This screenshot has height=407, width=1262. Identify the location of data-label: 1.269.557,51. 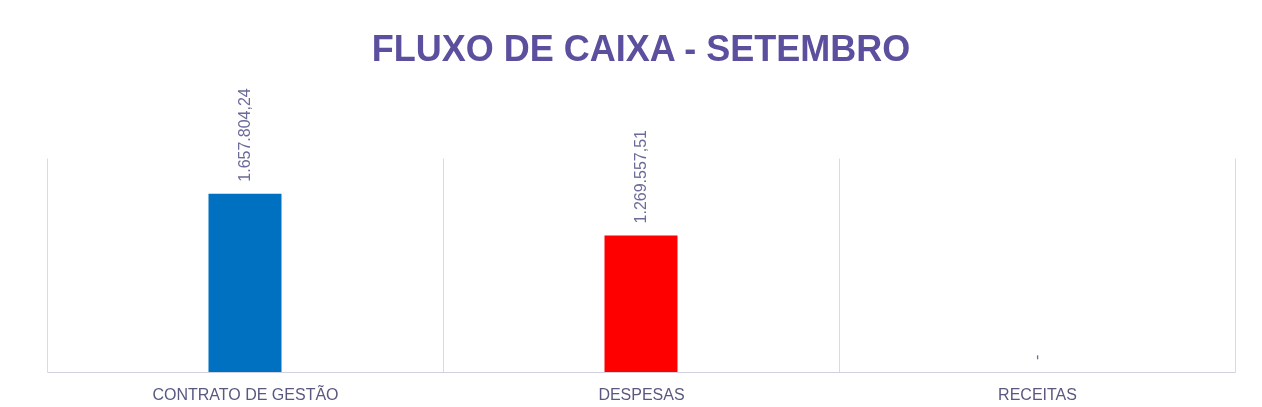
(640, 176).